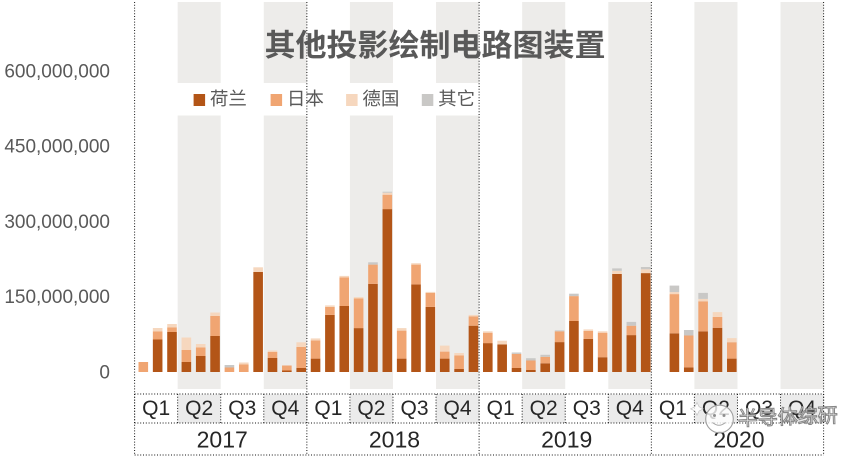 The width and height of the screenshot is (868, 457). Describe the element at coordinates (104, 372) in the screenshot. I see `svg-text: 0` at that location.